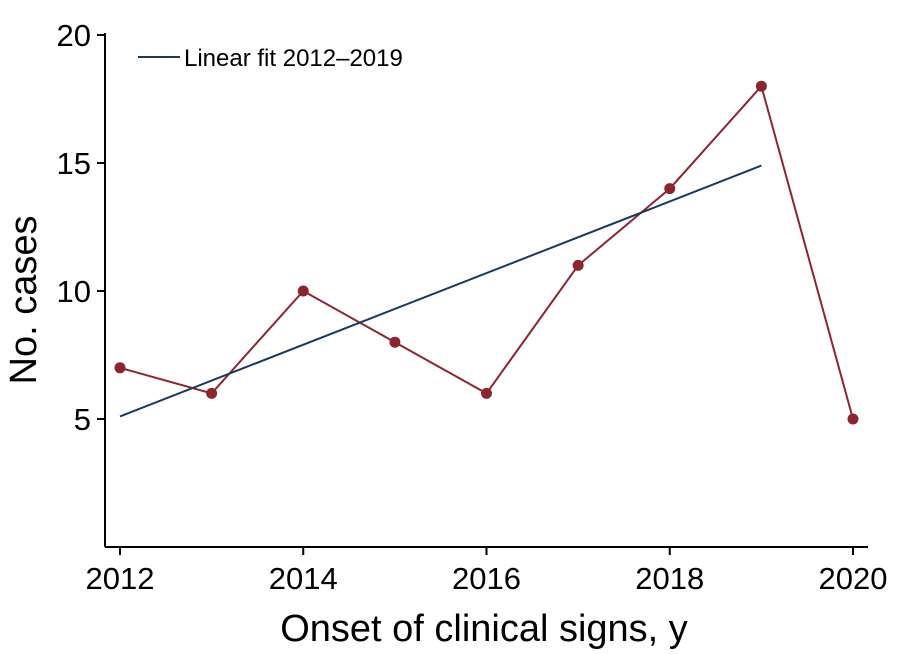  I want to click on x-tick-label: 2016, so click(486, 578).